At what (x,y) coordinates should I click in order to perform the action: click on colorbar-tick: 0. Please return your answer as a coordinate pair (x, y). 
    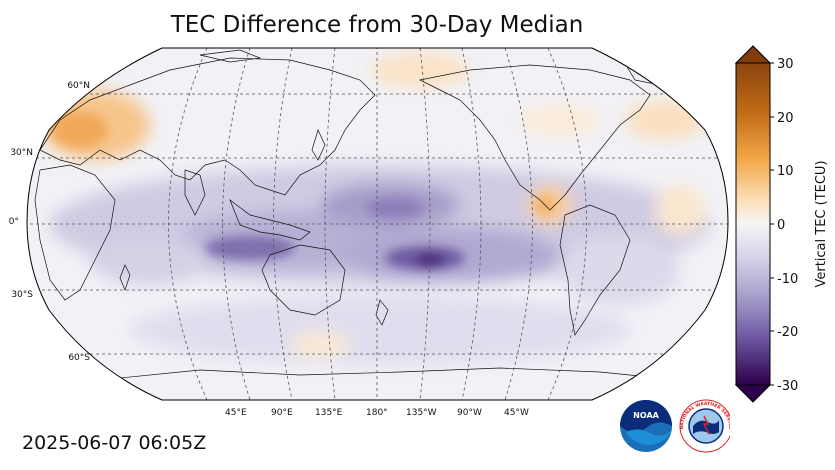
    Looking at the image, I should click on (781, 225).